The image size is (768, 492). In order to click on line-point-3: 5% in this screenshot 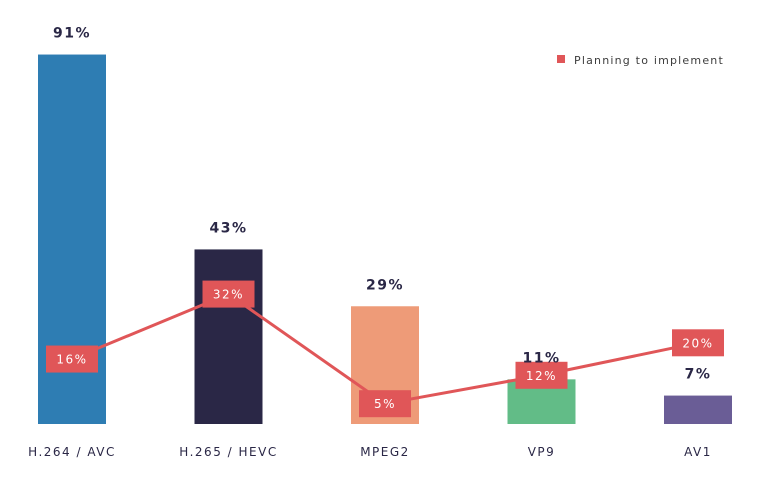, I will do `click(385, 404)`.